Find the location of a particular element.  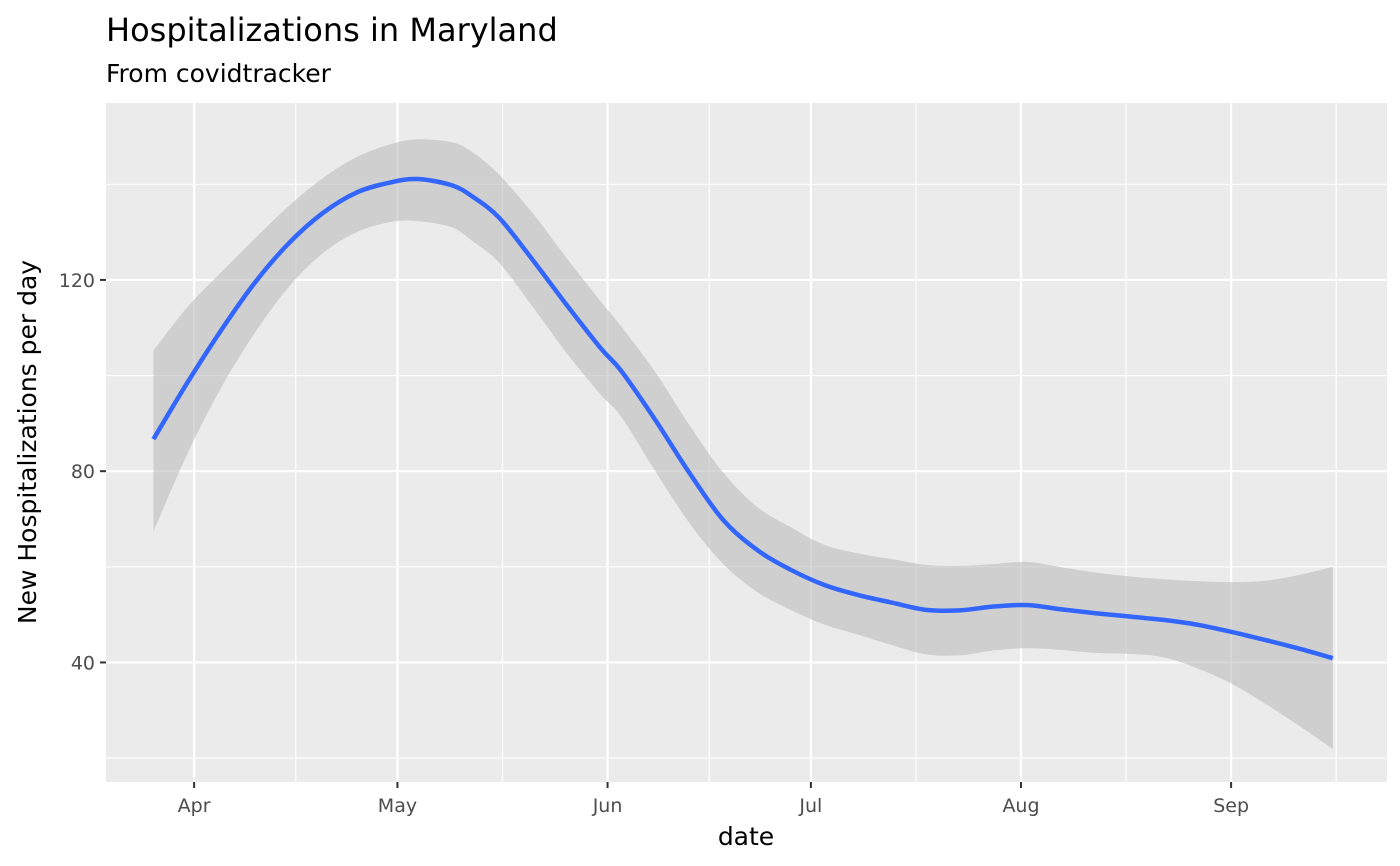

y-tick-label: 40 is located at coordinates (83, 663).